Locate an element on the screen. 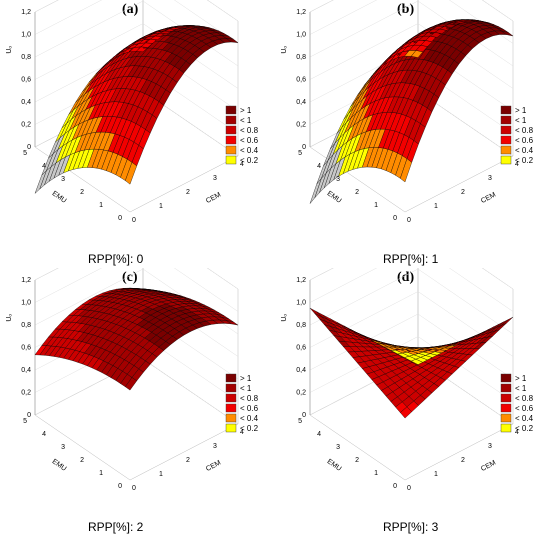 The width and height of the screenshot is (550, 536). x-tick-label: 2 is located at coordinates (463, 192).